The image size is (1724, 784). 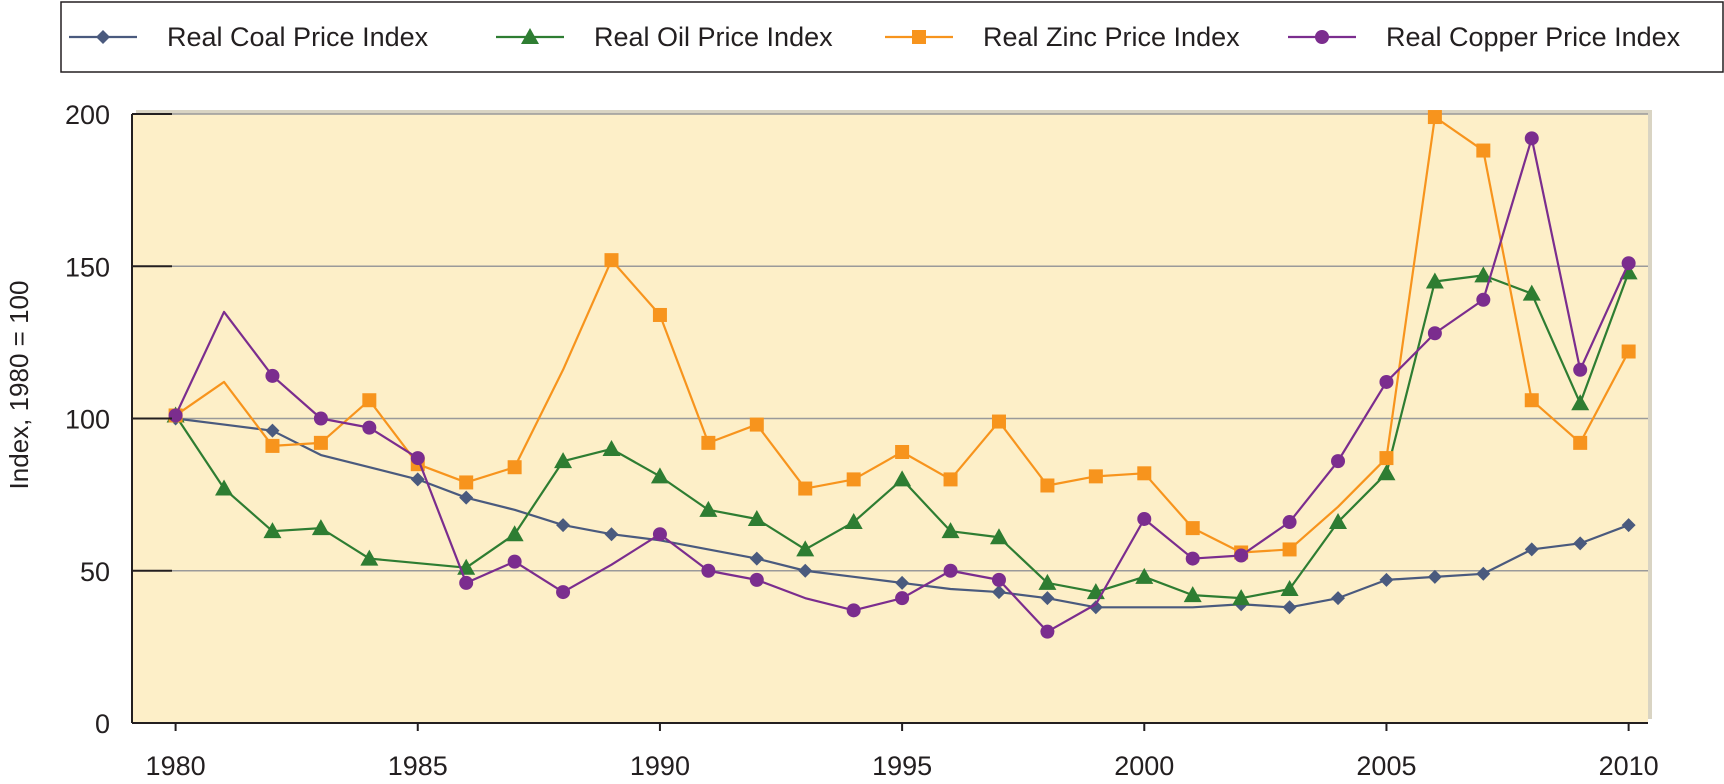 I want to click on y-tick-label: 0, so click(x=102, y=724).